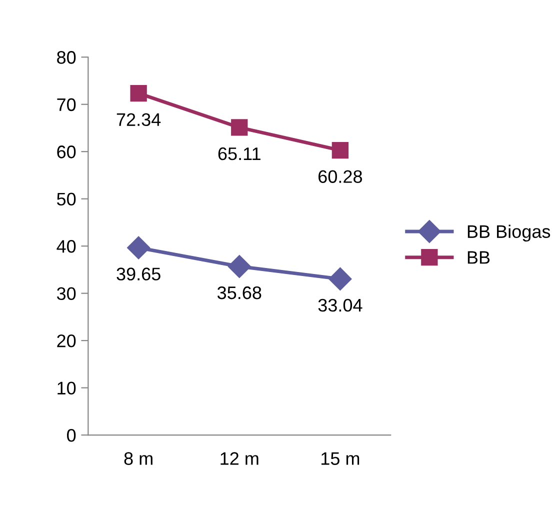 The image size is (558, 510). Describe the element at coordinates (66, 246) in the screenshot. I see `y-tick-label: 40` at that location.